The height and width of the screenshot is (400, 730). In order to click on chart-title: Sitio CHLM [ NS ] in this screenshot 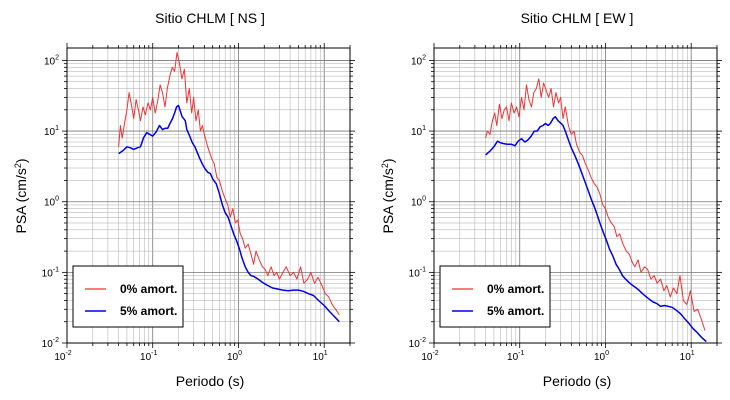, I will do `click(210, 18)`.